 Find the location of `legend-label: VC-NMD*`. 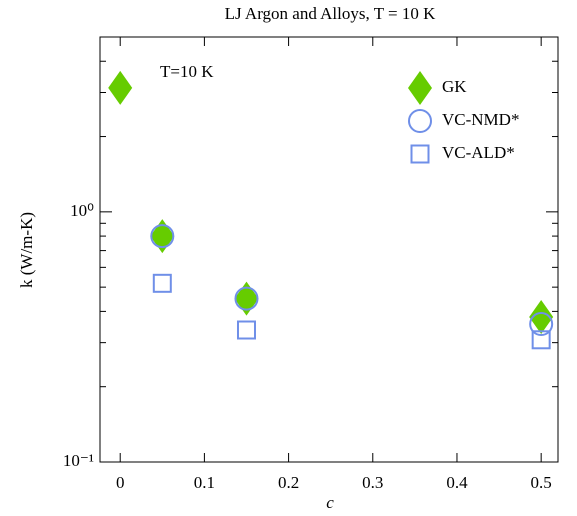

legend-label: VC-NMD* is located at coordinates (480, 119).